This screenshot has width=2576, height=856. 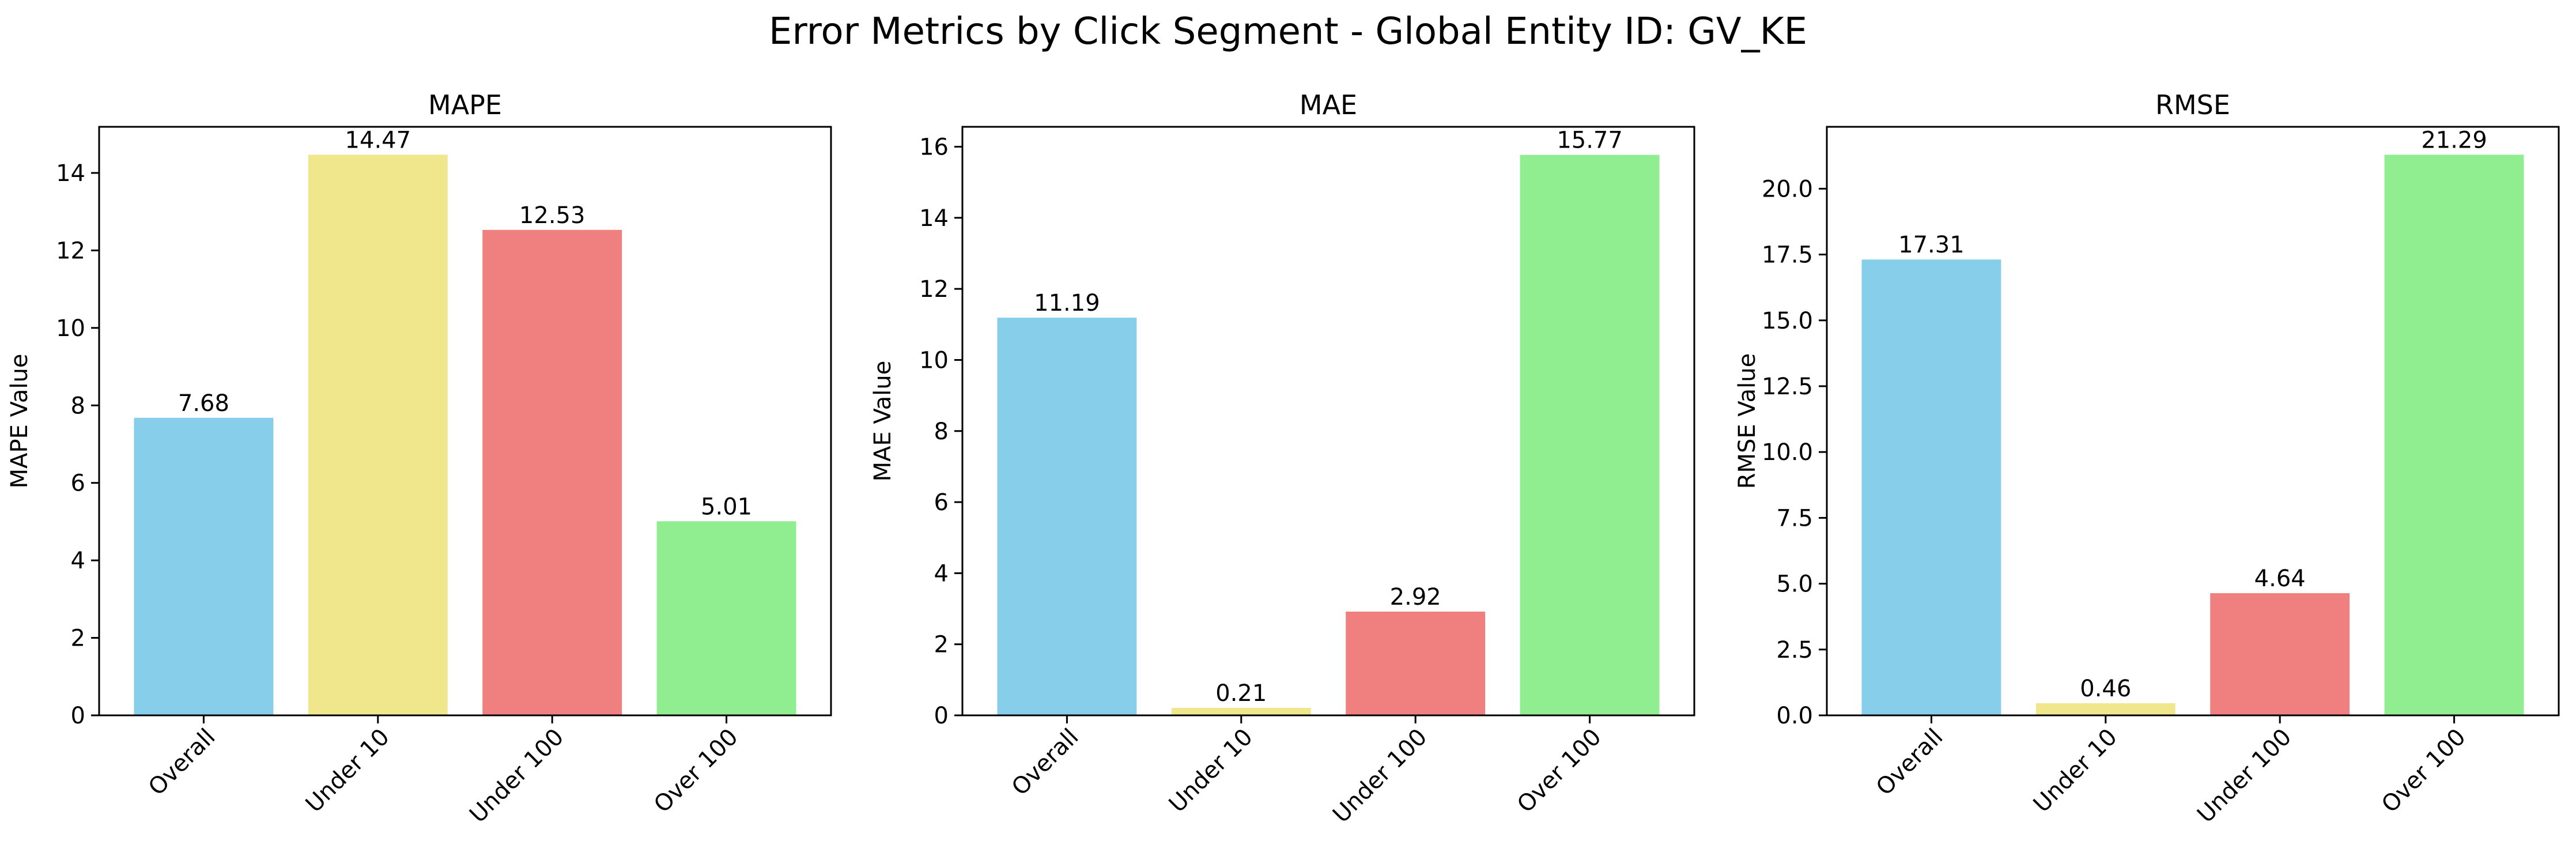 I want to click on mape-xtick-label-2: Under 100, so click(x=516, y=776).